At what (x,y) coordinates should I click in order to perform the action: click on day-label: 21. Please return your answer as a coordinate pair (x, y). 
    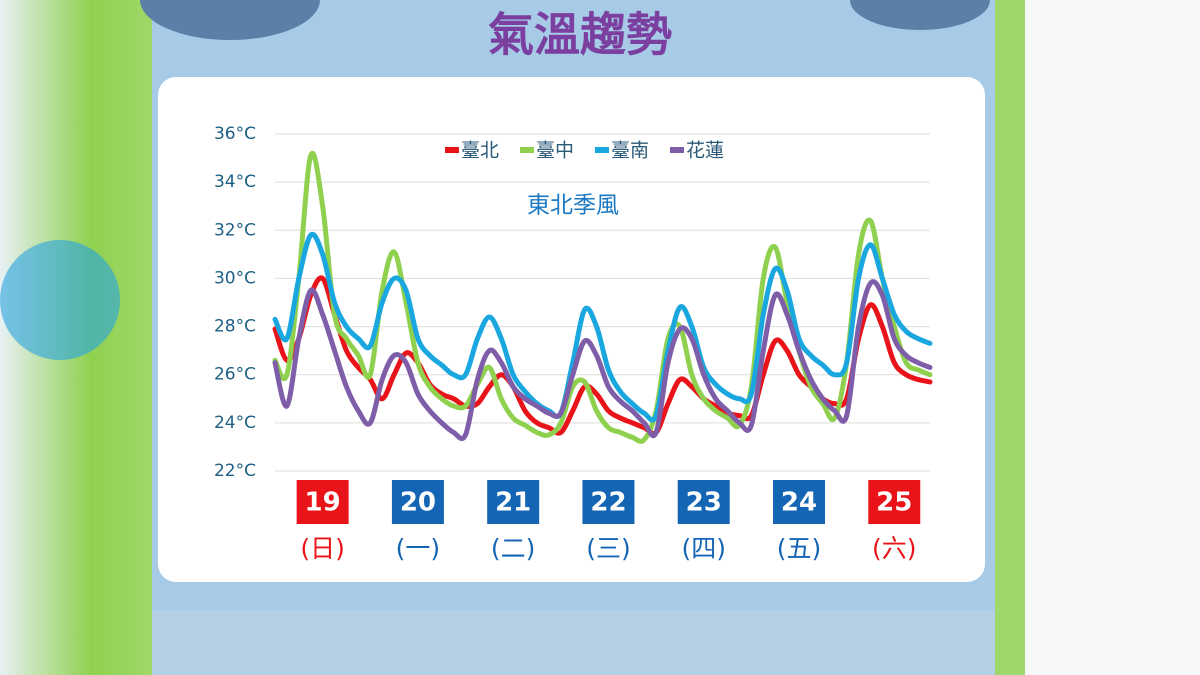
    Looking at the image, I should click on (513, 503).